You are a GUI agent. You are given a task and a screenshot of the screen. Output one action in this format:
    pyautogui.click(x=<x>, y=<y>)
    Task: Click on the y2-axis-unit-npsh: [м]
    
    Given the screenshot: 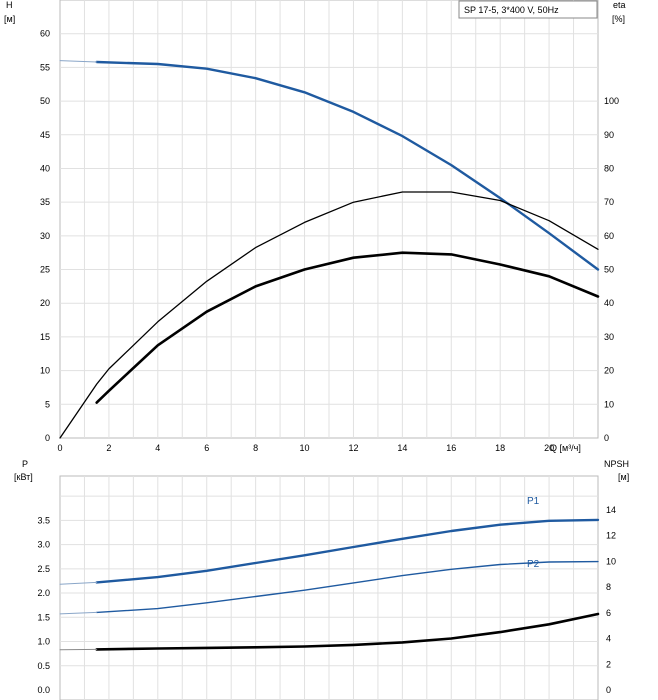 What is the action you would take?
    pyautogui.click(x=623, y=477)
    